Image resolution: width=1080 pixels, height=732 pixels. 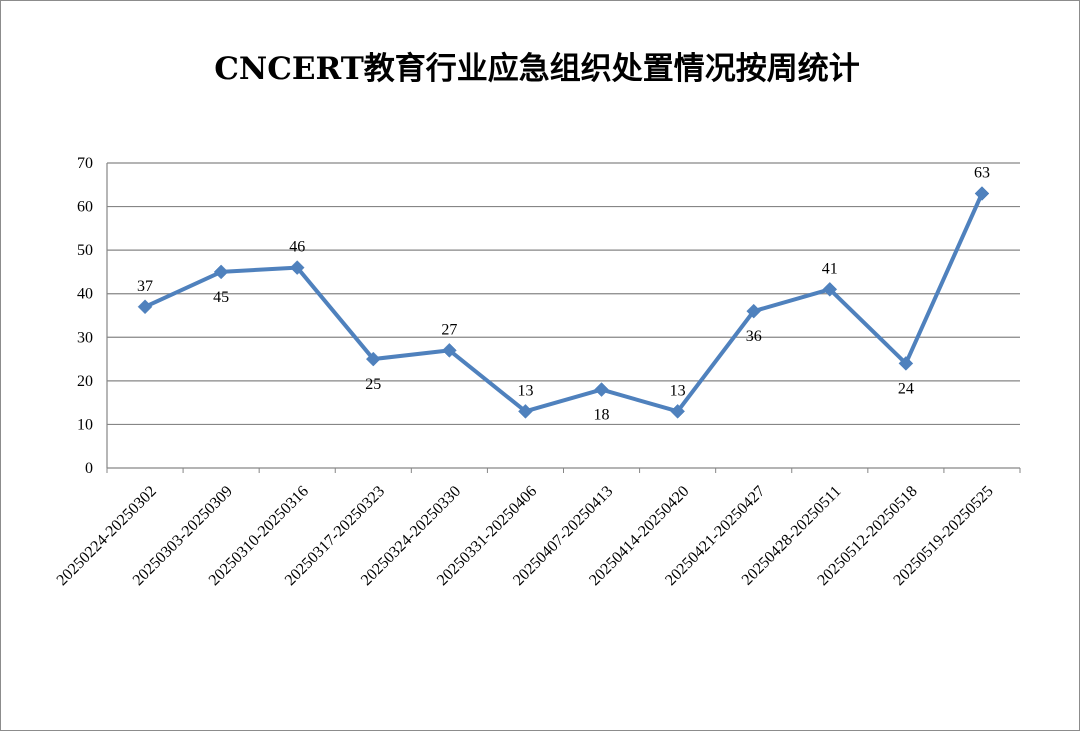 What do you see at coordinates (830, 268) in the screenshot?
I see `data-label: 41` at bounding box center [830, 268].